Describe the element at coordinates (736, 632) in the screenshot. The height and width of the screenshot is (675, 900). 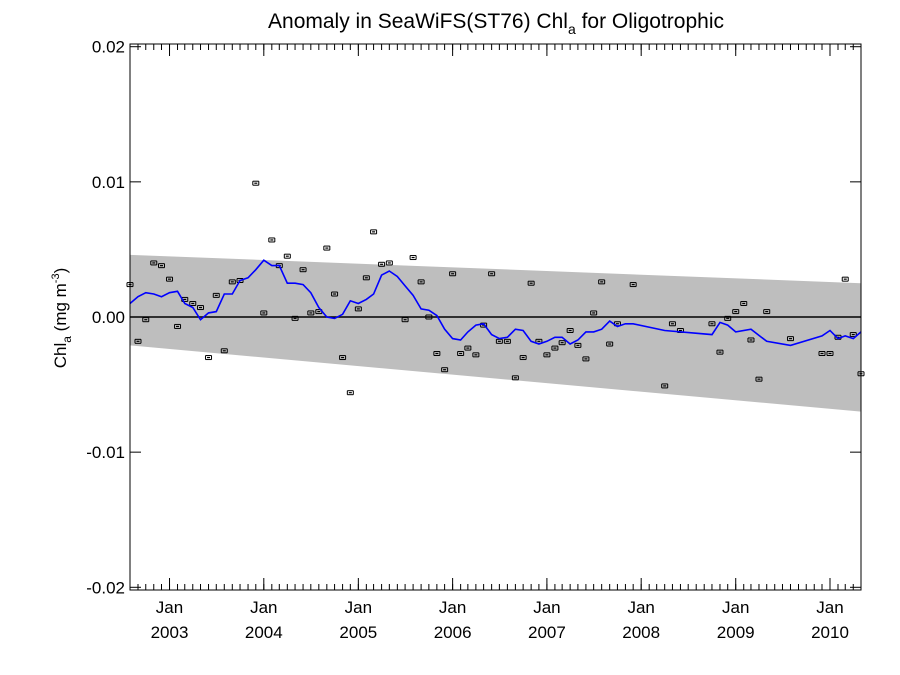
I see `x-tick-year-label: 2009` at that location.